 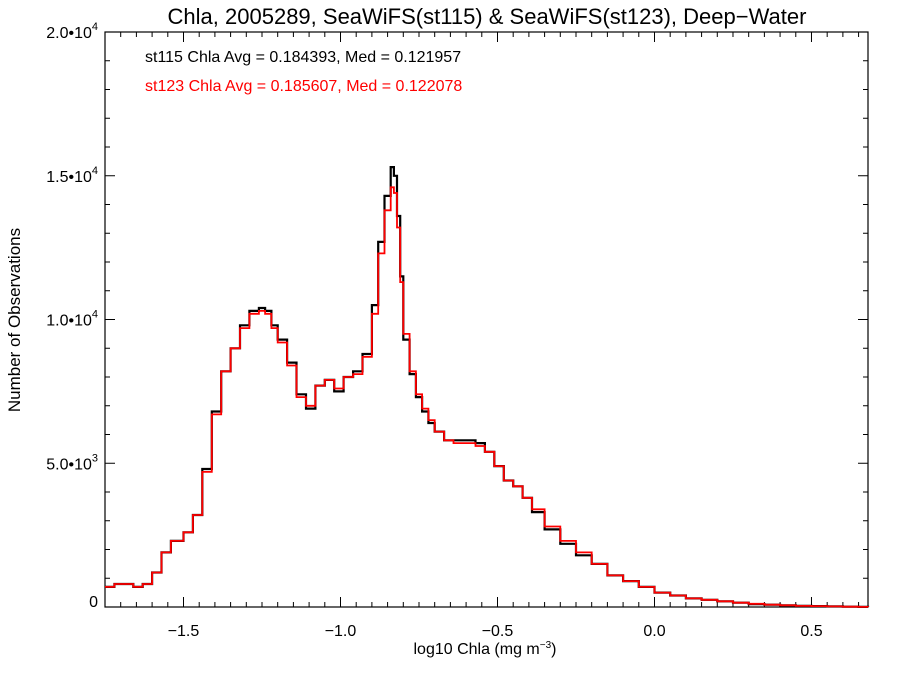 What do you see at coordinates (484, 649) in the screenshot?
I see `x-axis-label: log10 Chla (mg m−3)` at bounding box center [484, 649].